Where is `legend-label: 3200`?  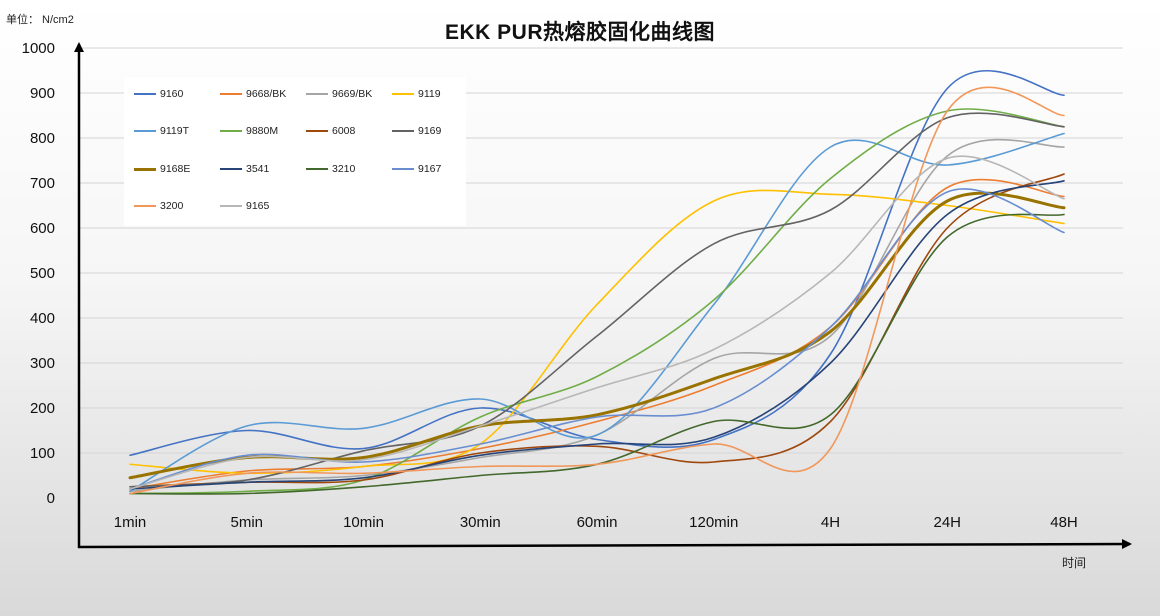 legend-label: 3200 is located at coordinates (172, 206).